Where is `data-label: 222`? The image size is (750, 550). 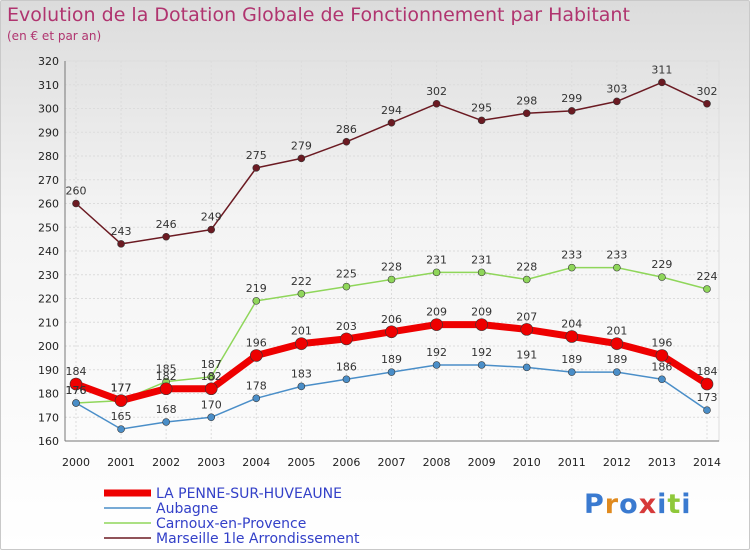
data-label: 222 is located at coordinates (301, 281).